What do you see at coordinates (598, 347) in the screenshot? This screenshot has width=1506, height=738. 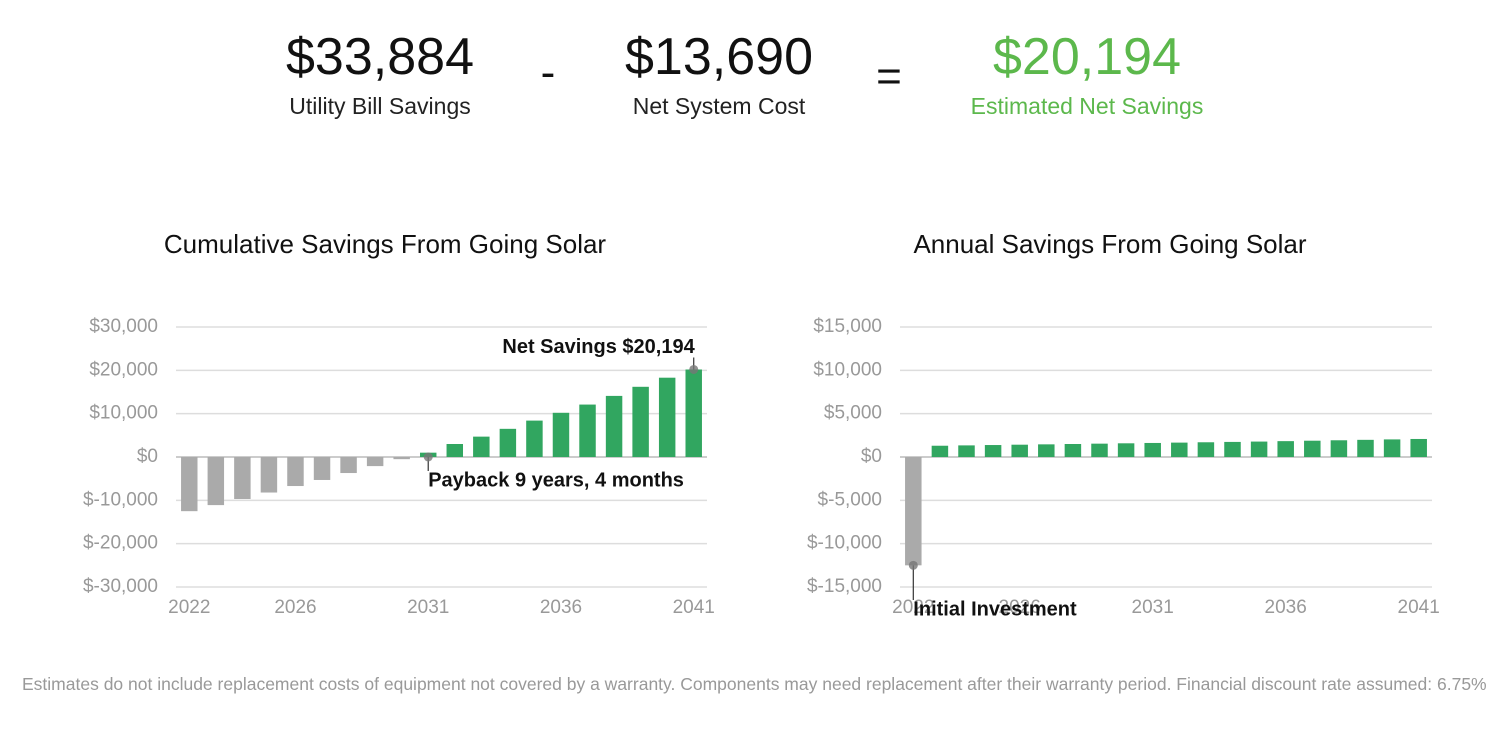 I see `annotation: Net Savings $20,194` at bounding box center [598, 347].